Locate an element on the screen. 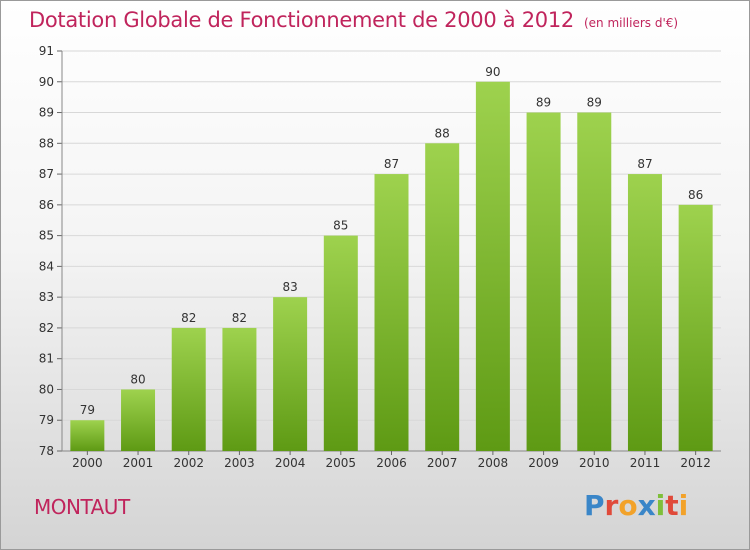  bar-data-label: 79 is located at coordinates (87, 410).